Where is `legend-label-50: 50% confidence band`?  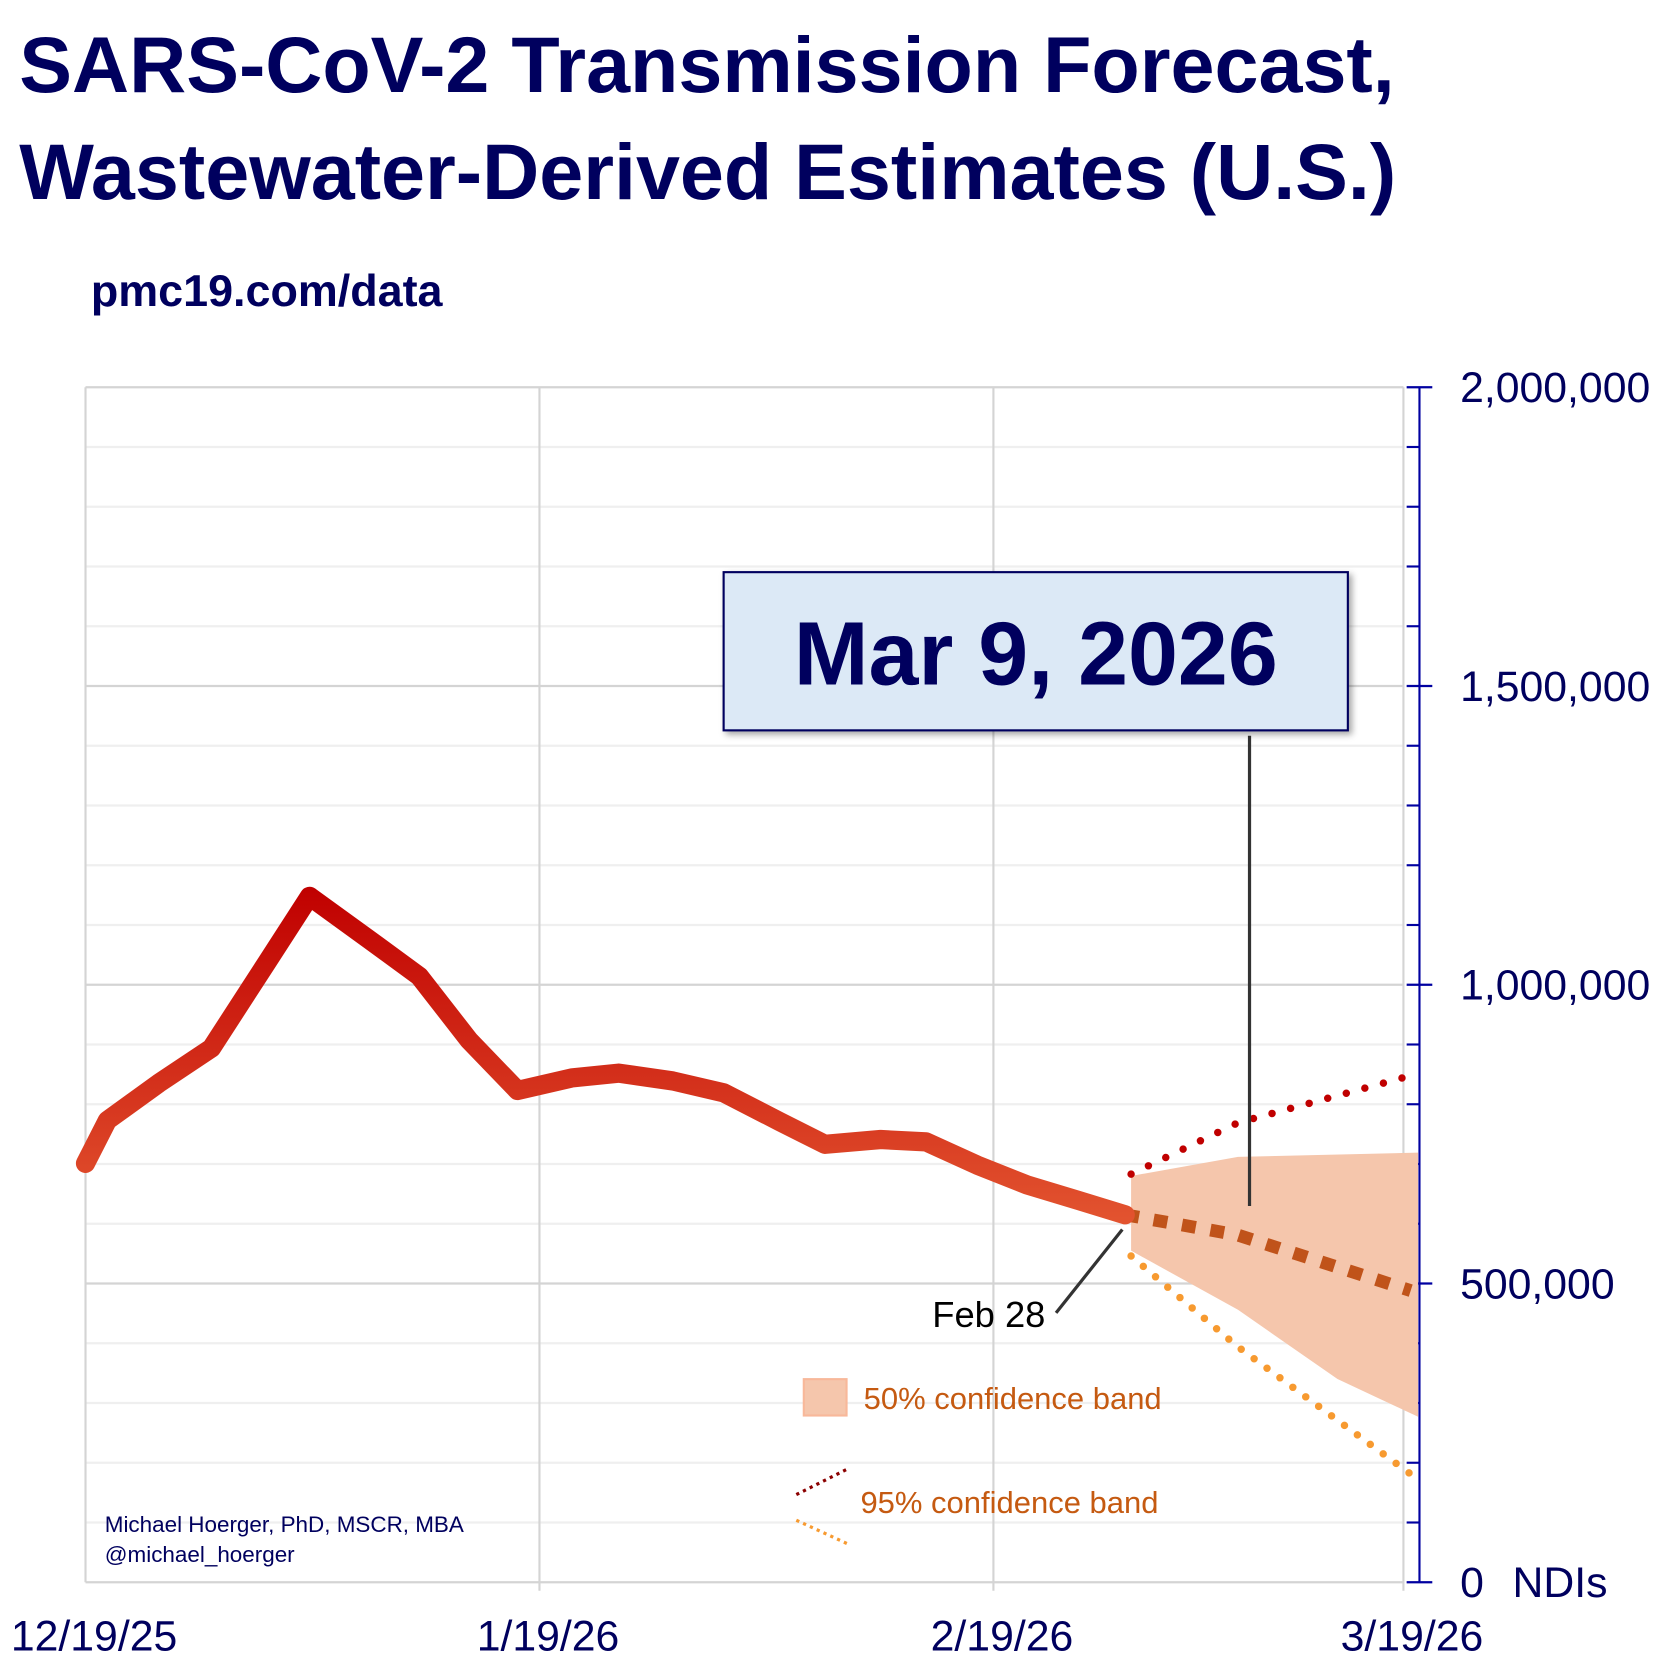
legend-label-50: 50% confidence band is located at coordinates (1013, 1398).